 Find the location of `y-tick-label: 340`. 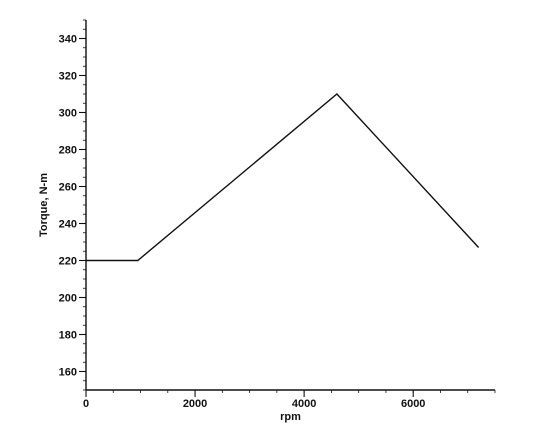

y-tick-label: 340 is located at coordinates (68, 40).